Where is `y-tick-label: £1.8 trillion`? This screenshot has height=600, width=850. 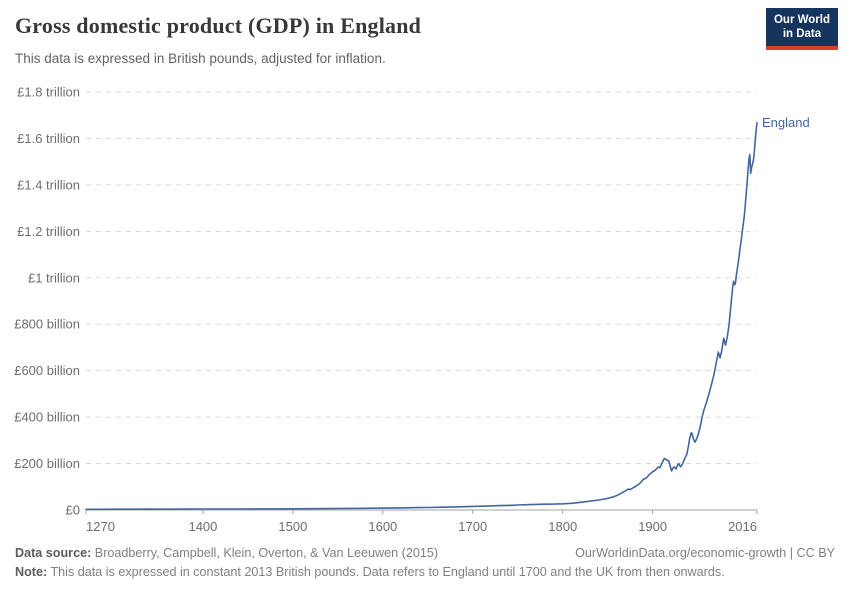 y-tick-label: £1.8 trillion is located at coordinates (48, 92).